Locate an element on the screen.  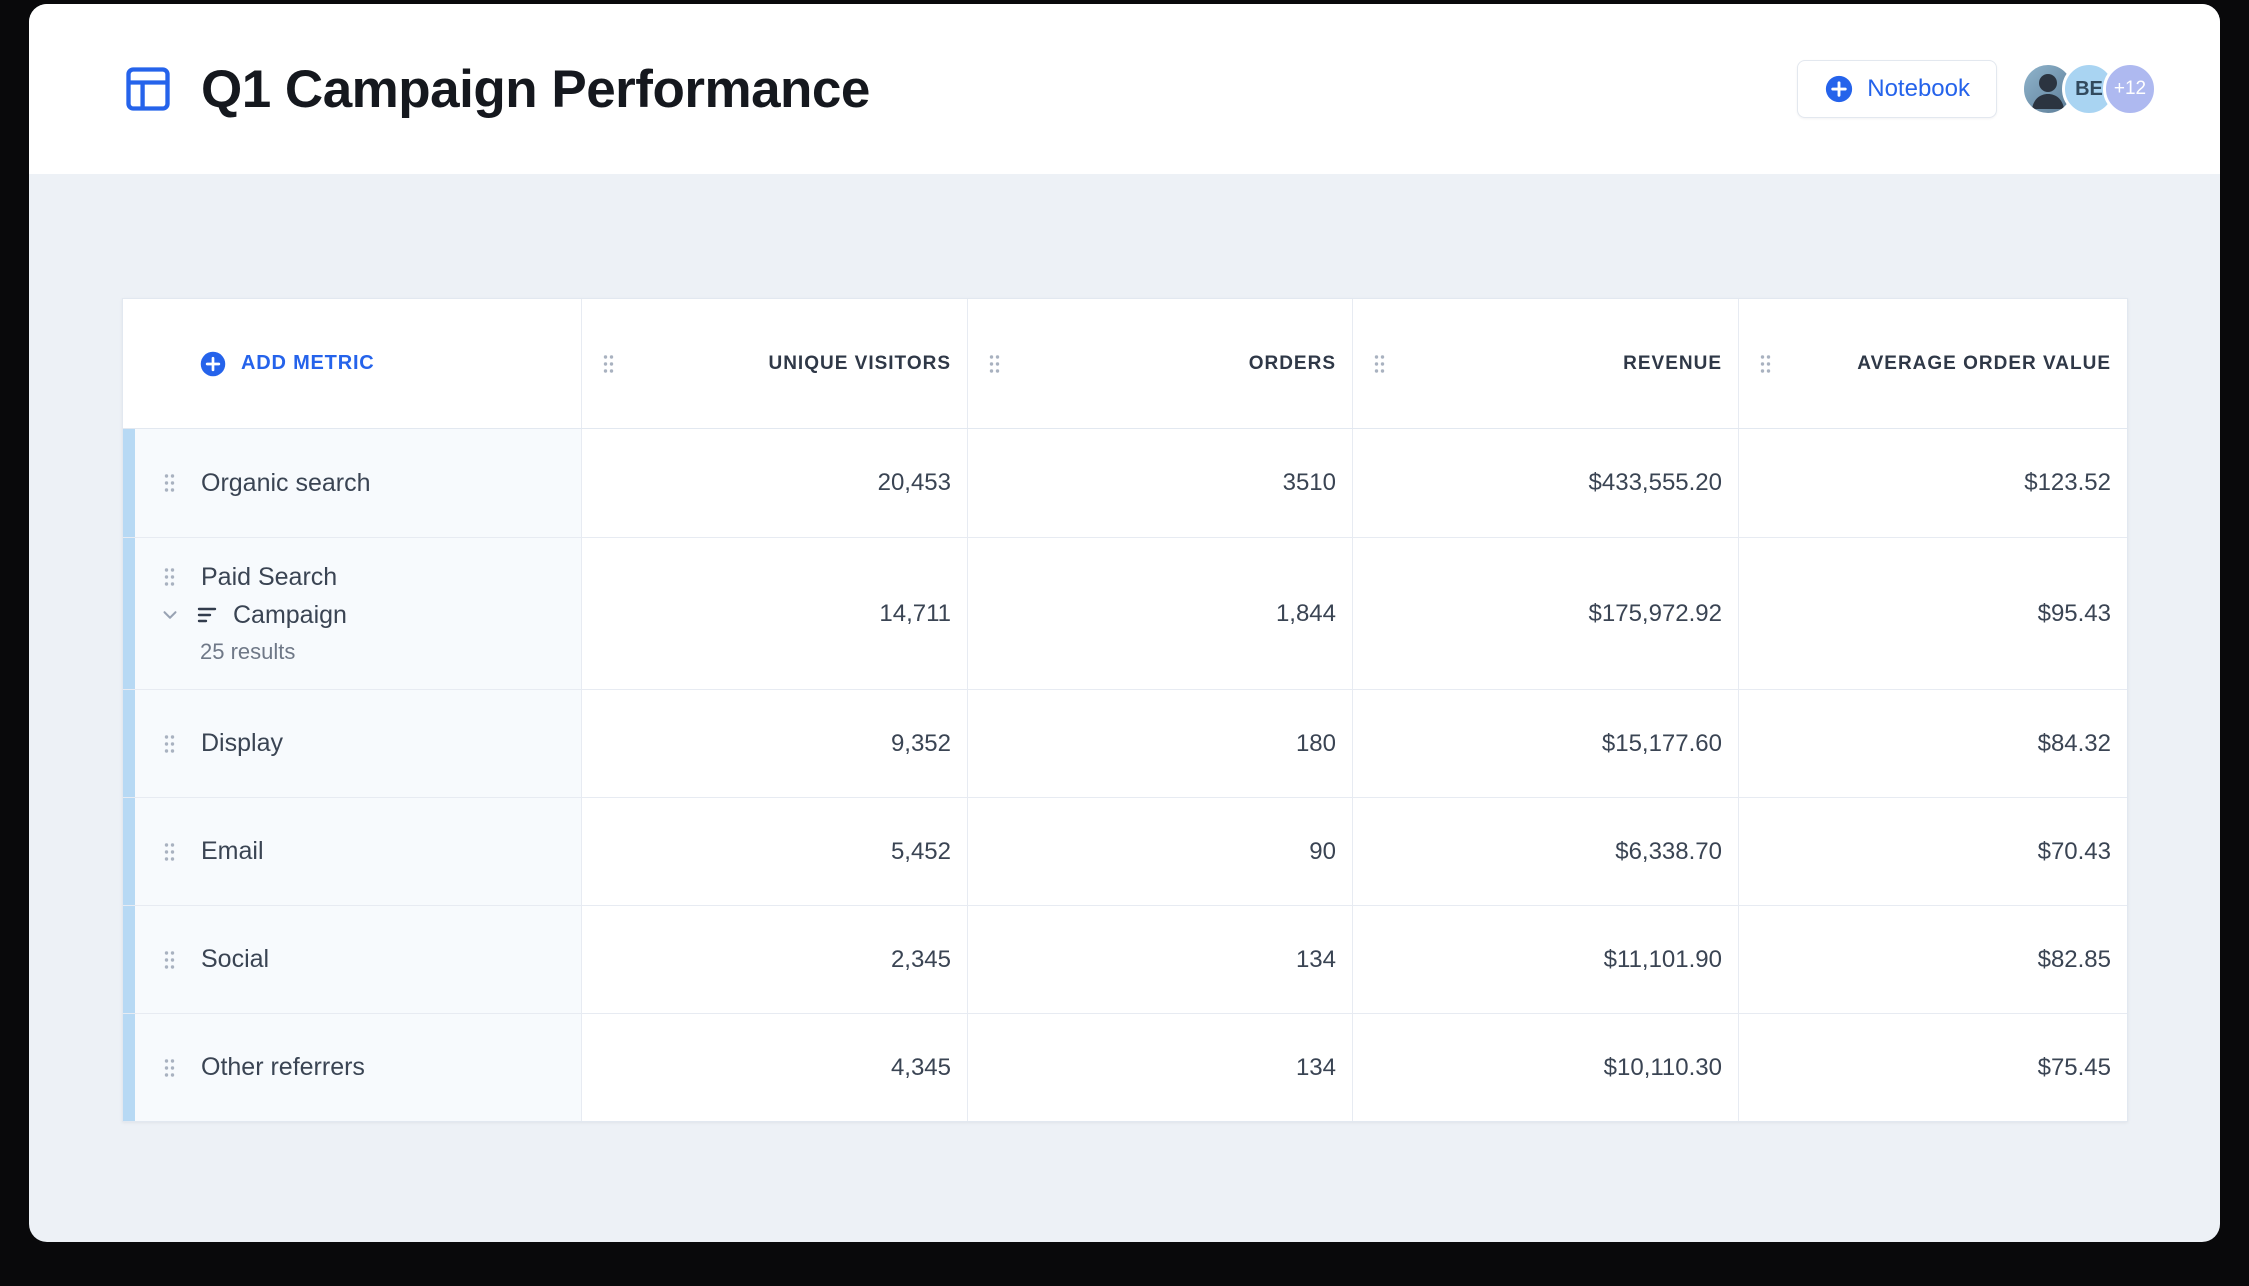
avatar-initials-label: BE is located at coordinates (2089, 88).